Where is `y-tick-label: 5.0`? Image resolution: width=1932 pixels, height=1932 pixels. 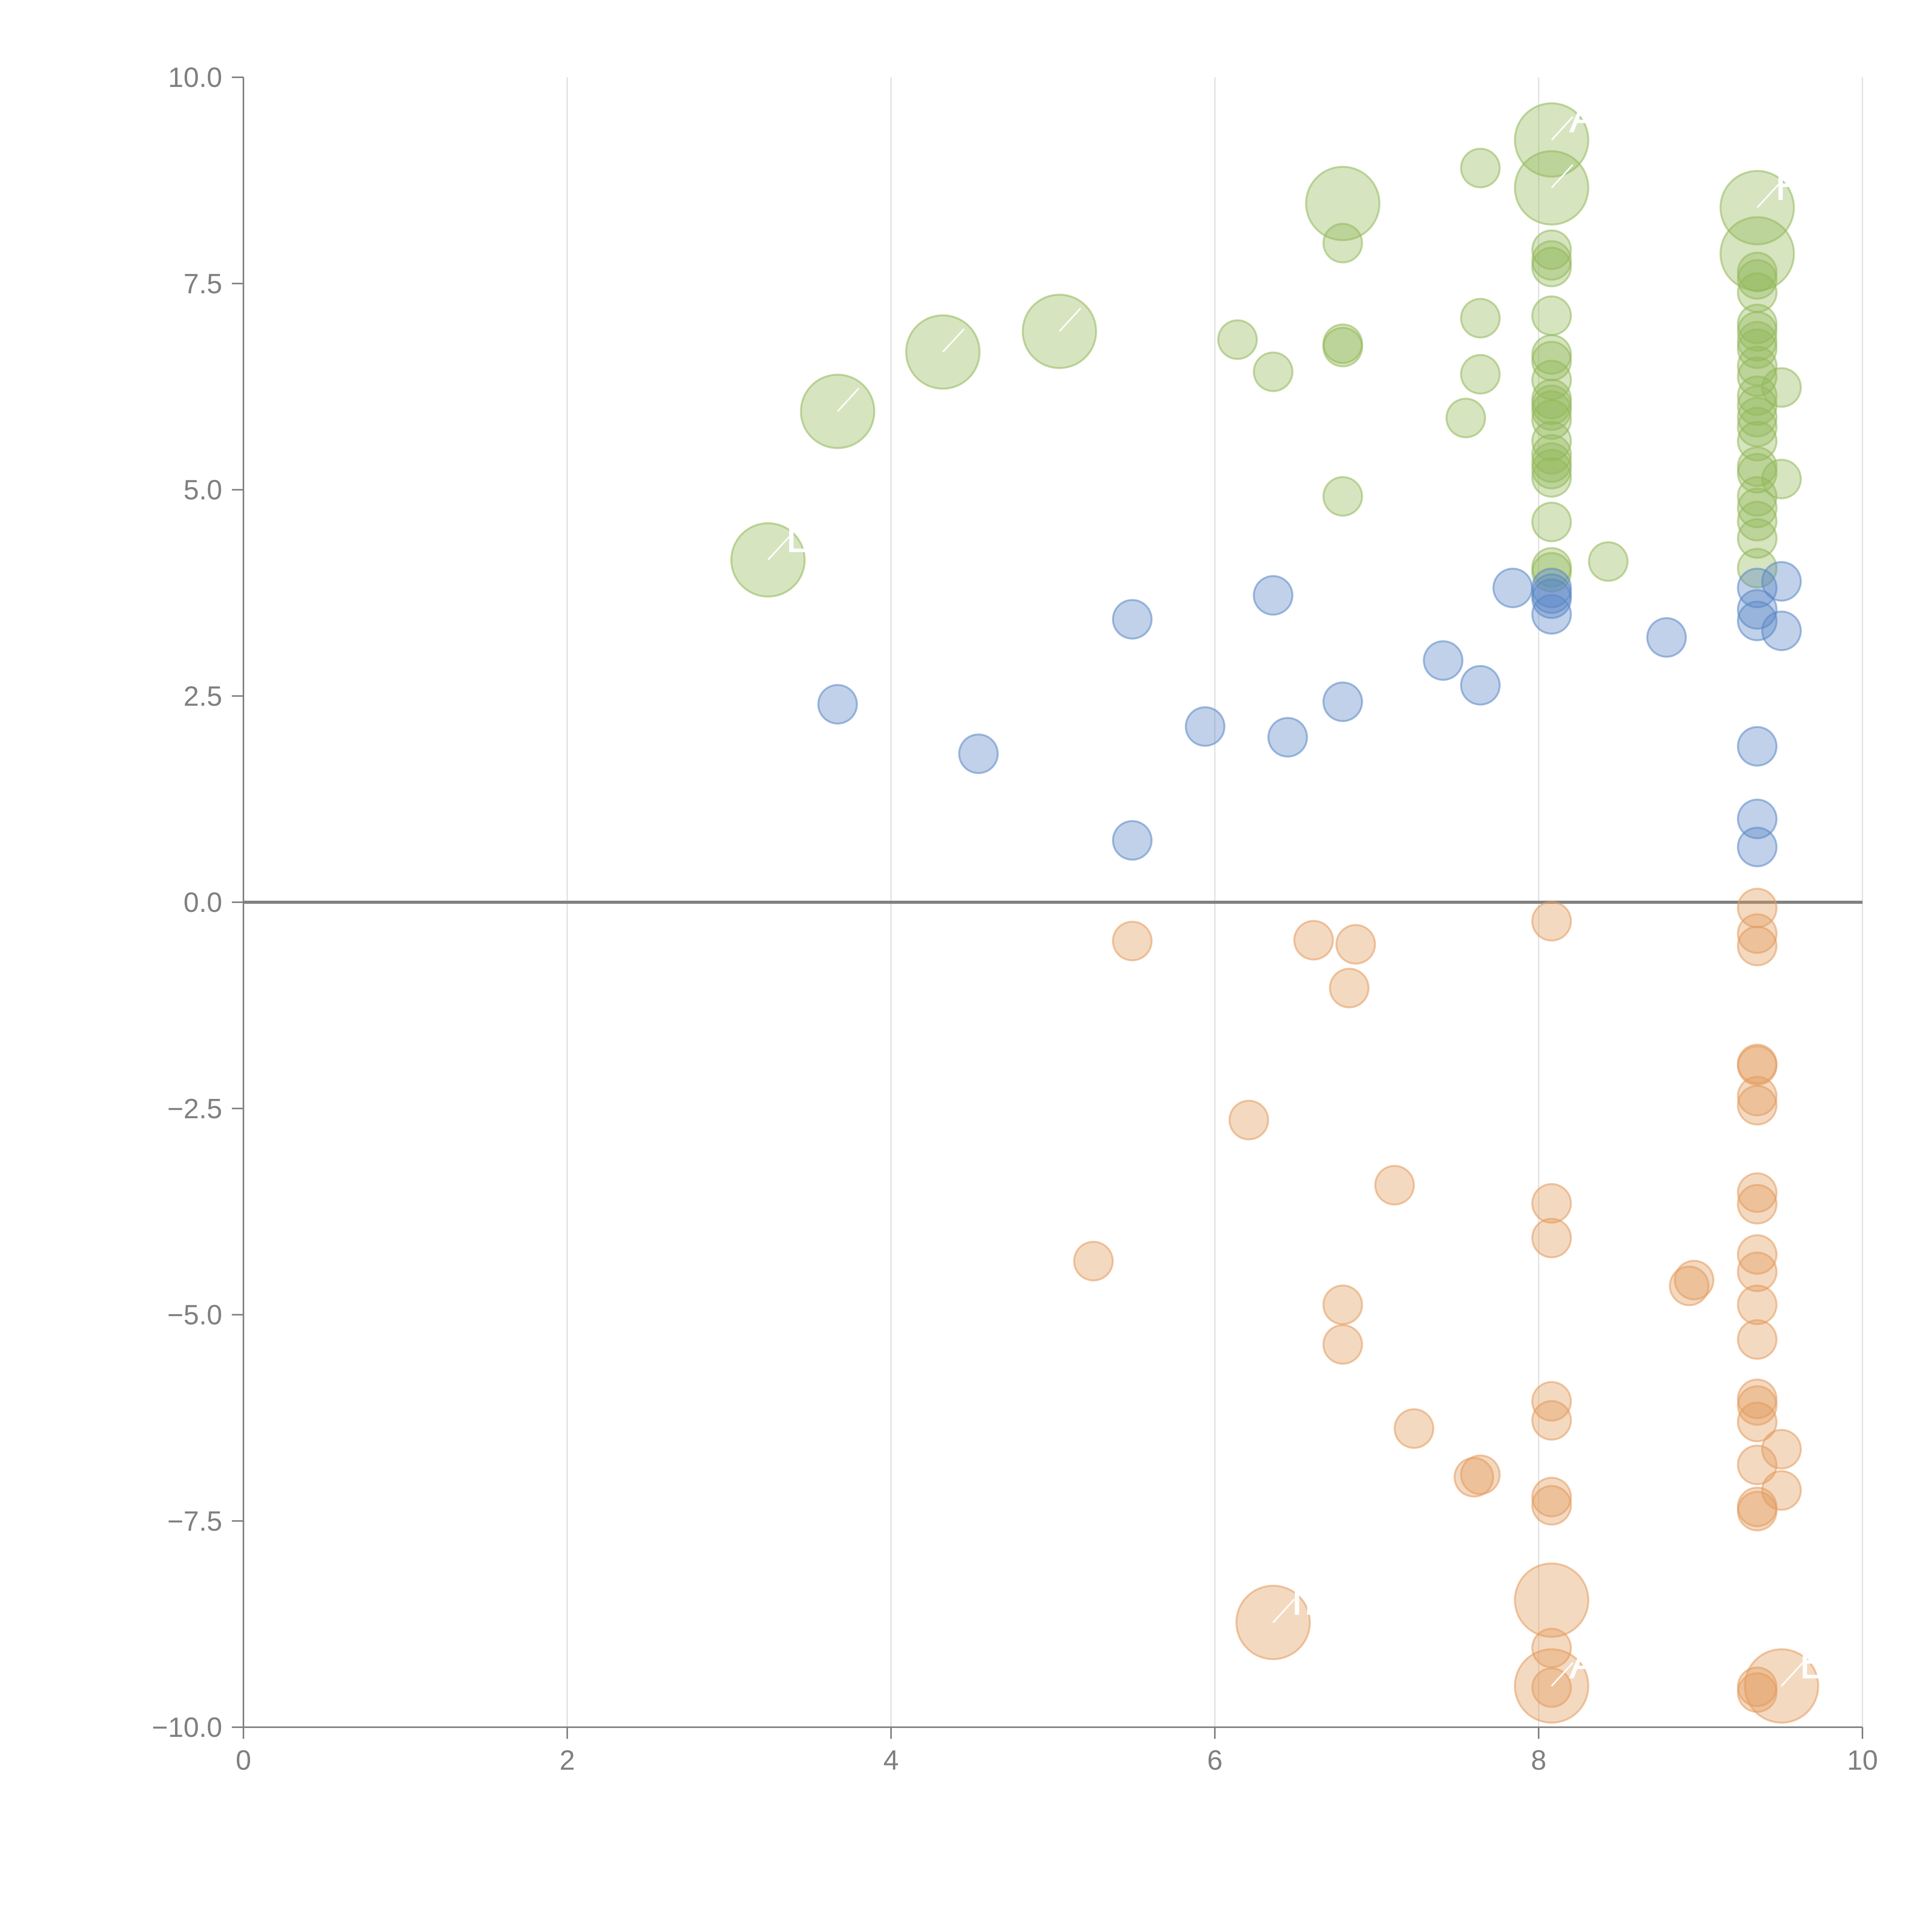
y-tick-label: 5.0 is located at coordinates (203, 491).